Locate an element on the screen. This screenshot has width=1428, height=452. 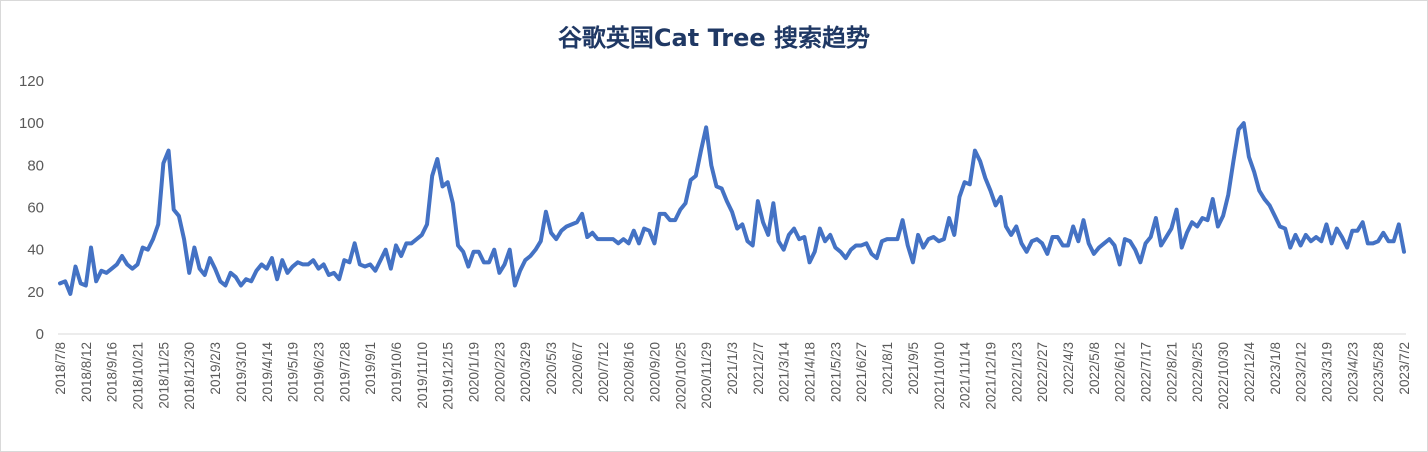
x-tick-label: 2020/9/20 is located at coordinates (654, 372).